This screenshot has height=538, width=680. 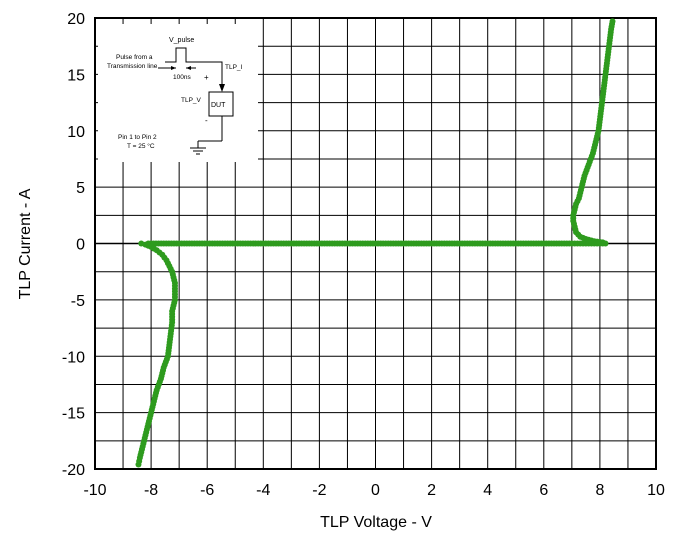 I want to click on pulse-waveform-icon, so click(x=181, y=55).